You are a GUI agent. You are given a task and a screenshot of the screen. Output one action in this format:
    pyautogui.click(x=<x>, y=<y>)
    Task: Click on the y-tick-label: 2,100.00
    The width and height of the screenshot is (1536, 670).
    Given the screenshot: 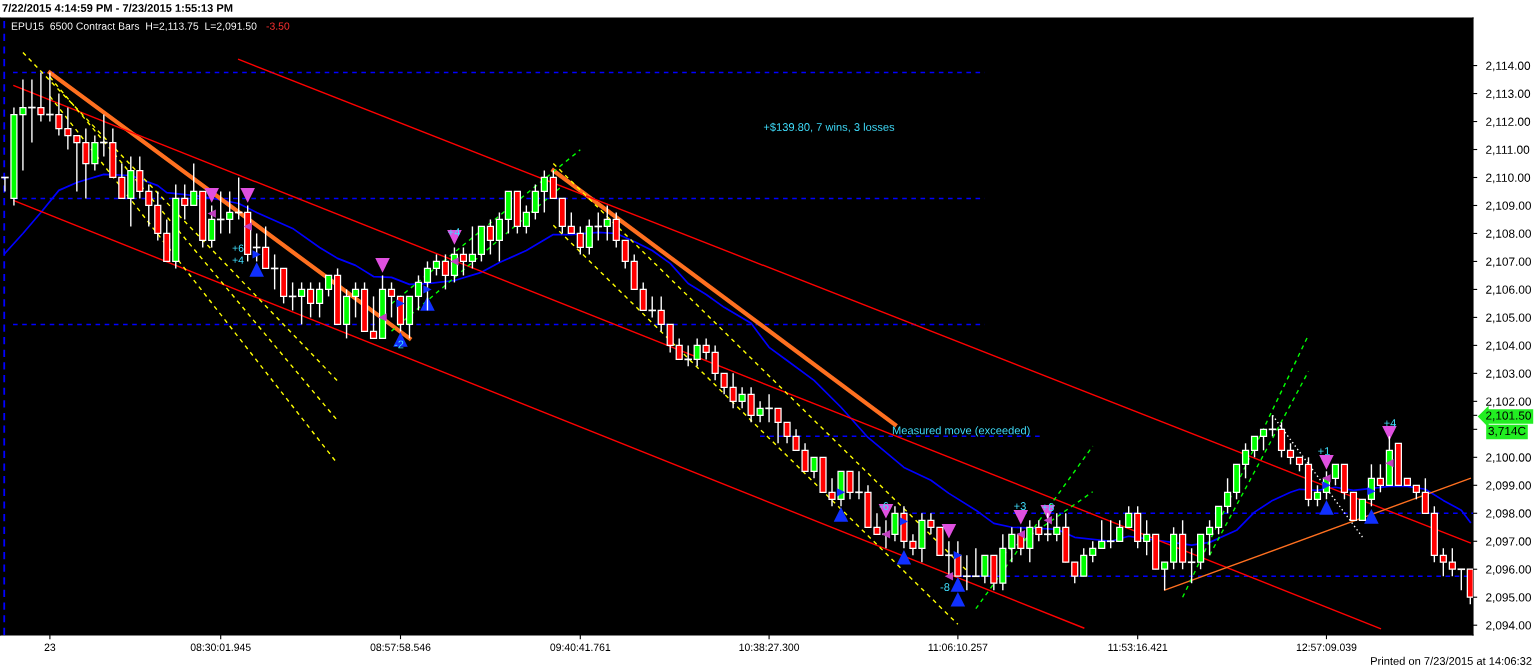 What is the action you would take?
    pyautogui.click(x=1508, y=458)
    